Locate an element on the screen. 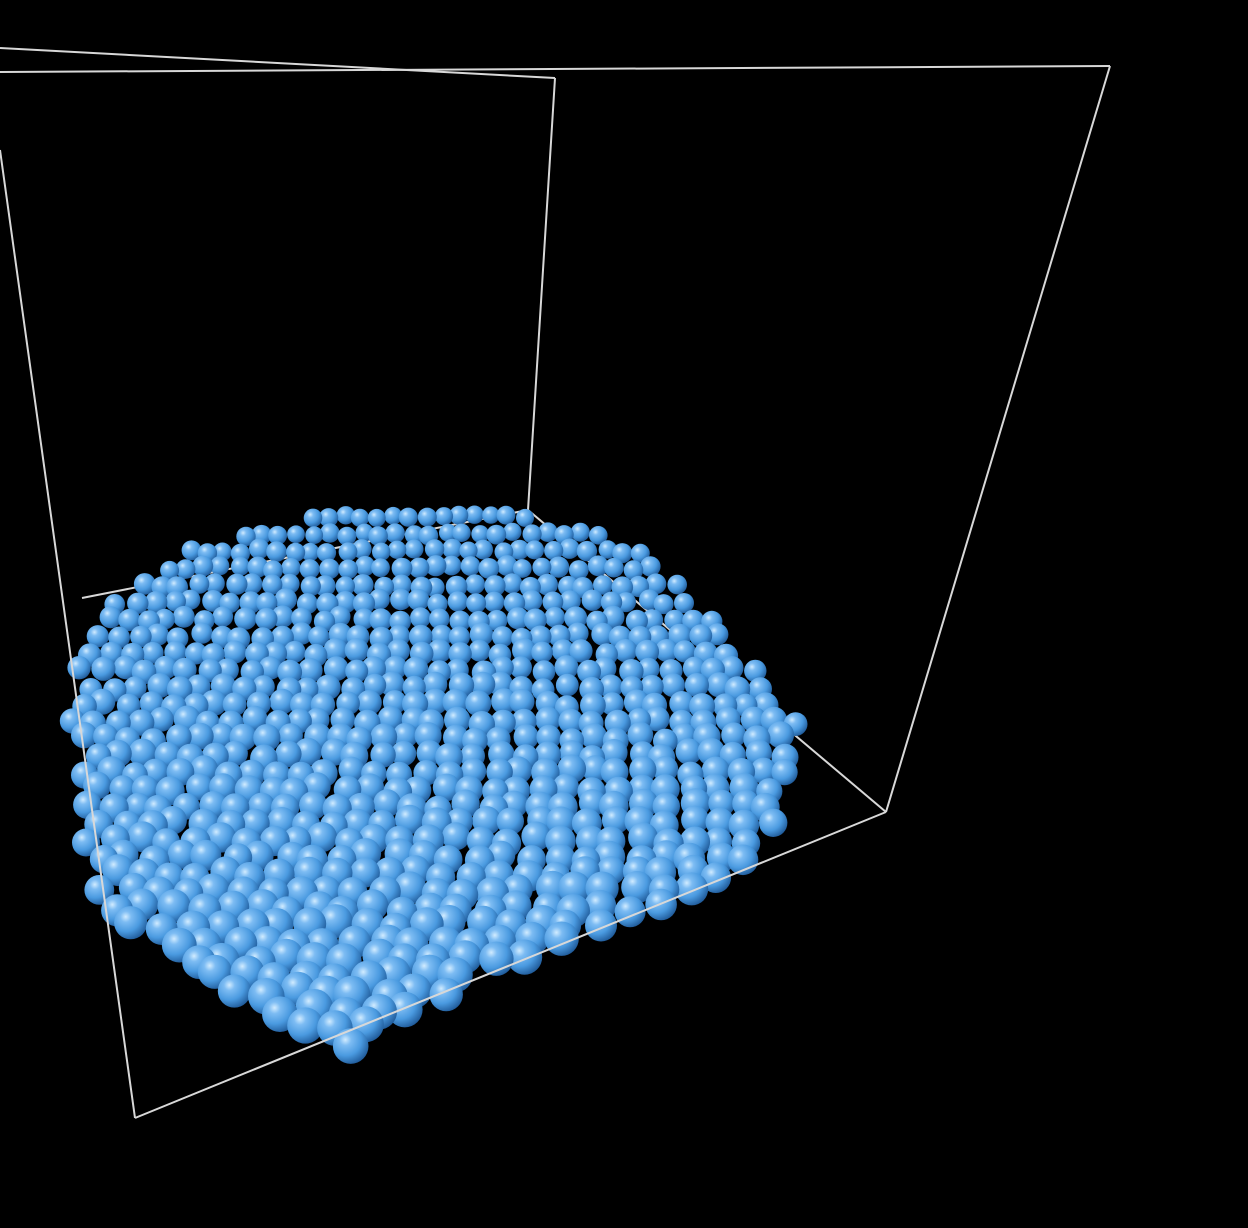 Image resolution: width=1248 pixels, height=1228 pixels. box-edge-back-vertical is located at coordinates (541, 294).